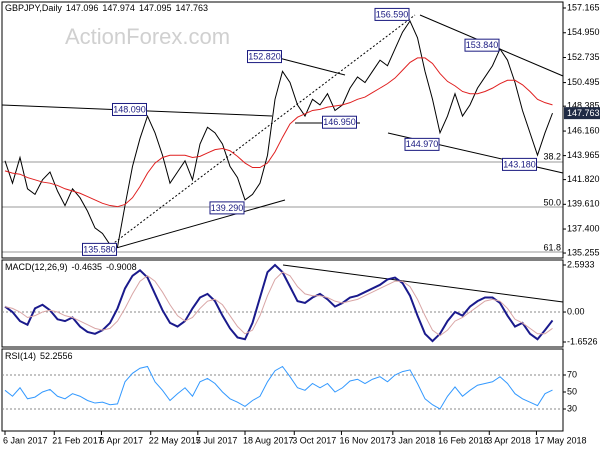 Image resolution: width=600 pixels, height=450 pixels. Describe the element at coordinates (583, 57) in the screenshot. I see `y-tick-label: 152.735` at that location.